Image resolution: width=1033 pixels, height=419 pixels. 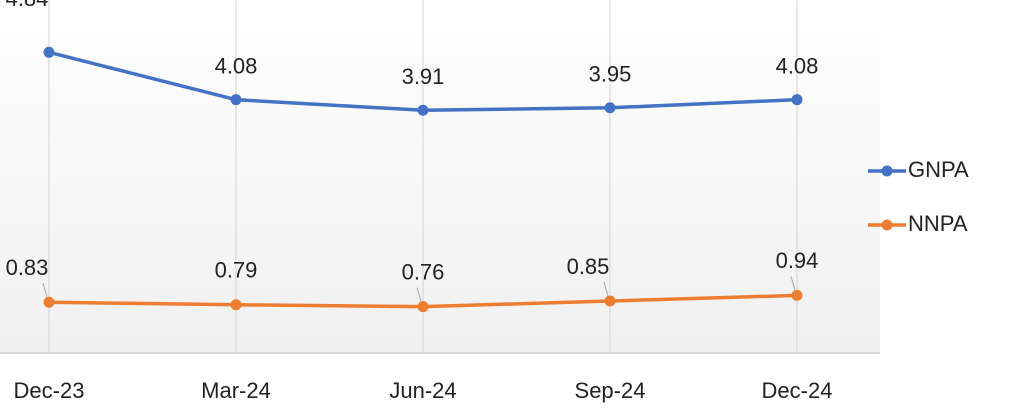 I want to click on data-label: 3.91, so click(x=423, y=76).